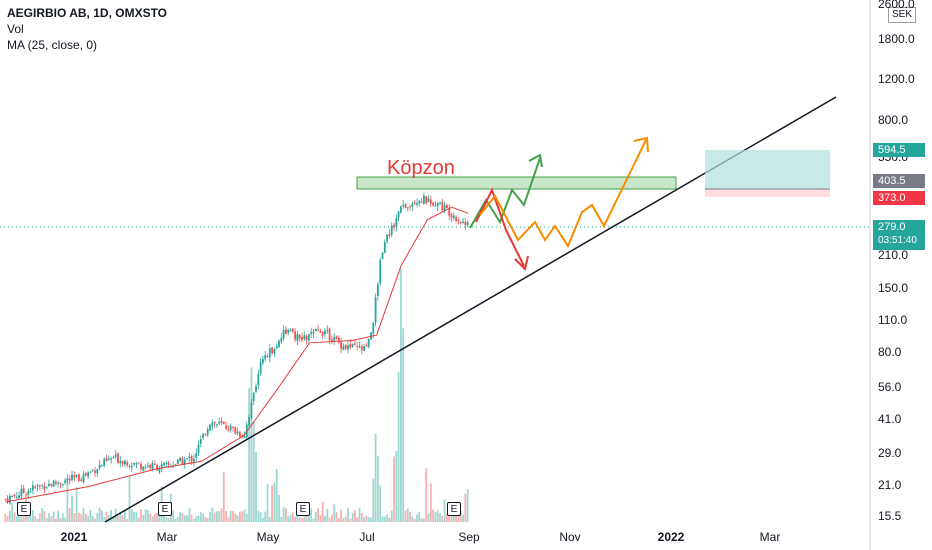 This screenshot has height=550, width=932. I want to click on y-tick: 1800.0, so click(896, 39).